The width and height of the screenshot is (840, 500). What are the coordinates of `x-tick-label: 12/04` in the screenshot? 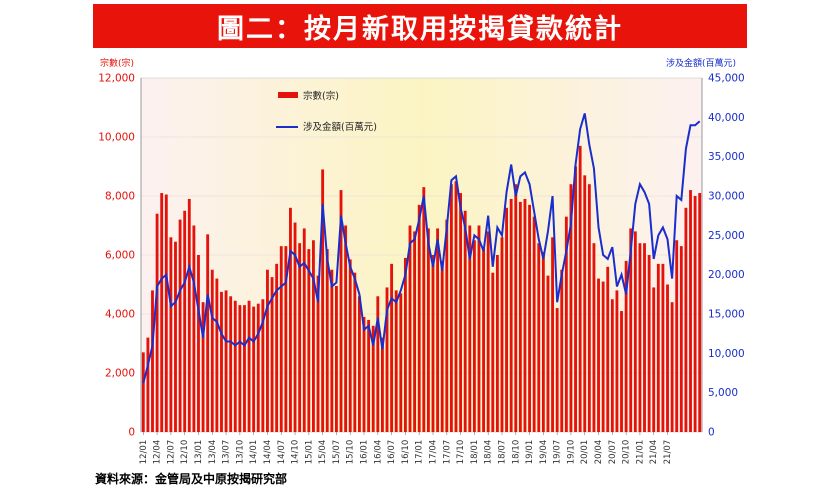 It's located at (158, 452).